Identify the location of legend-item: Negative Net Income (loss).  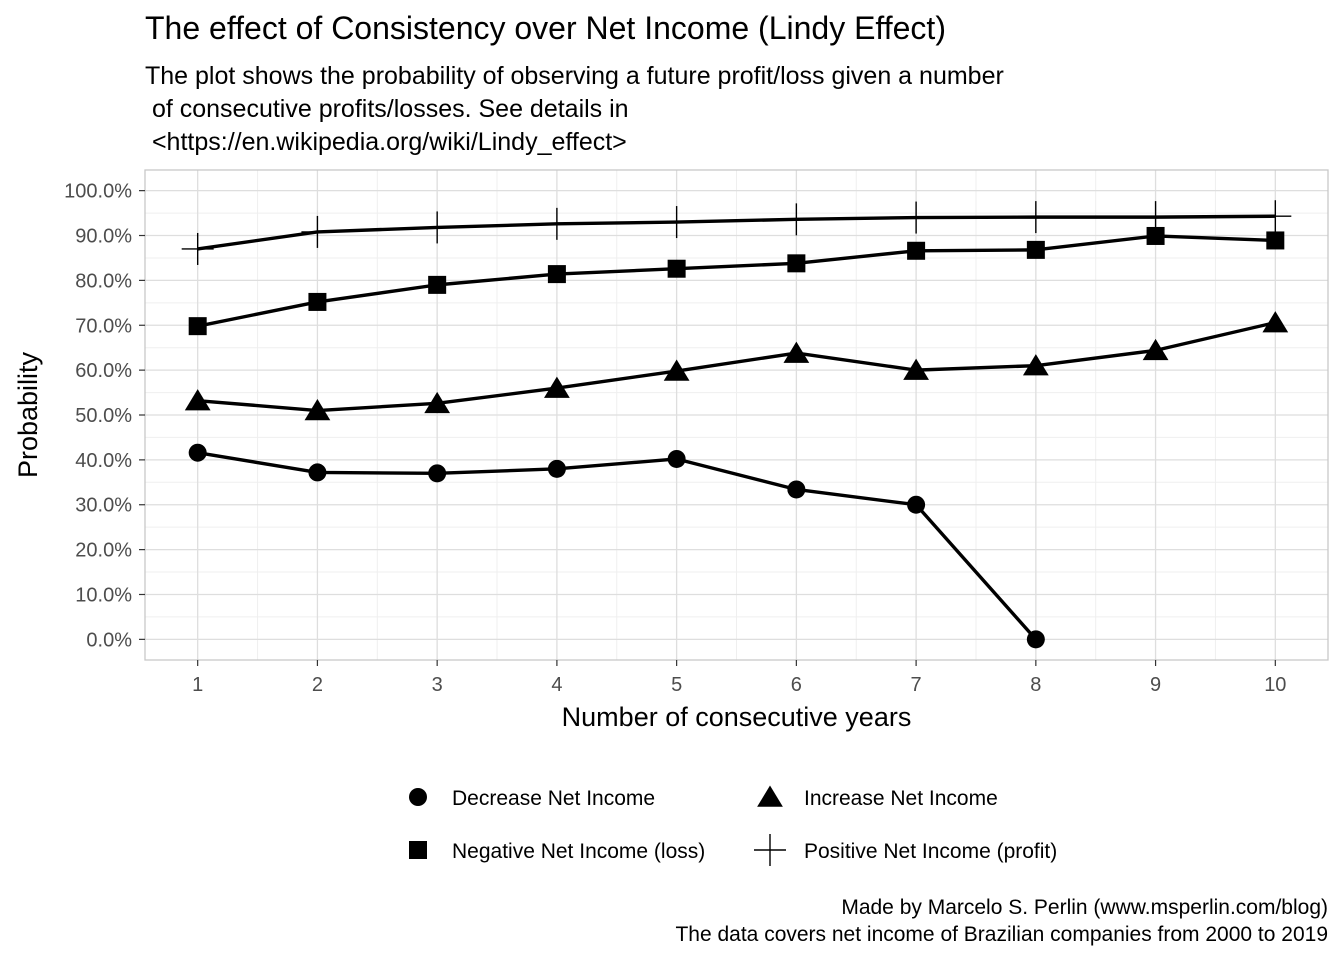
(557, 851).